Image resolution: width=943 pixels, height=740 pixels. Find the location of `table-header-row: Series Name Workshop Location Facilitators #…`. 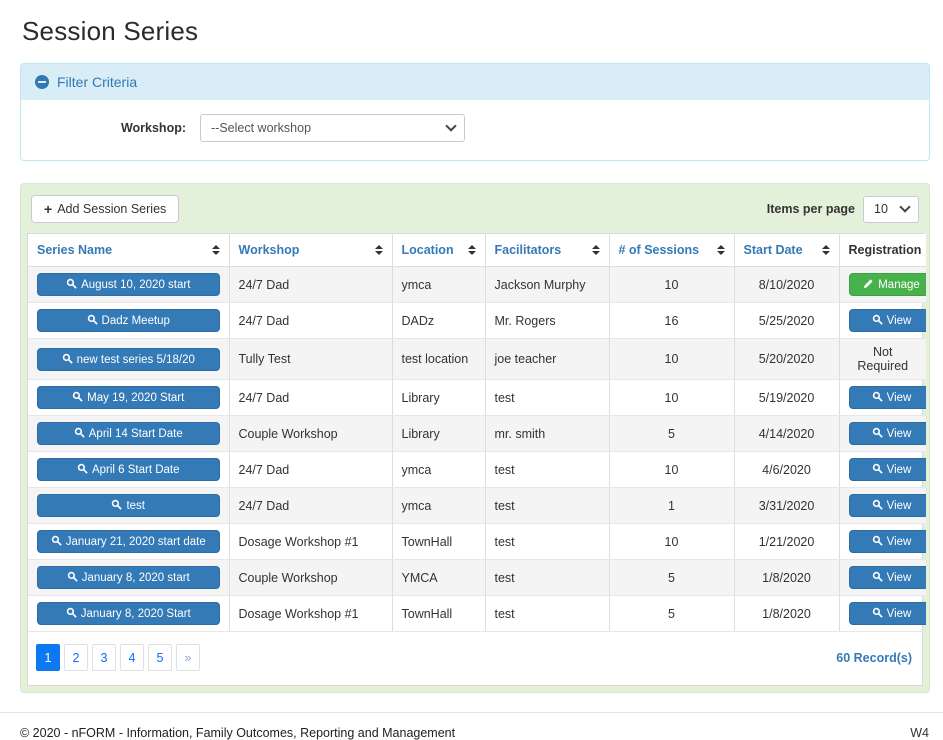

table-header-row: Series Name Workshop Location Facilitators #… is located at coordinates (477, 250).